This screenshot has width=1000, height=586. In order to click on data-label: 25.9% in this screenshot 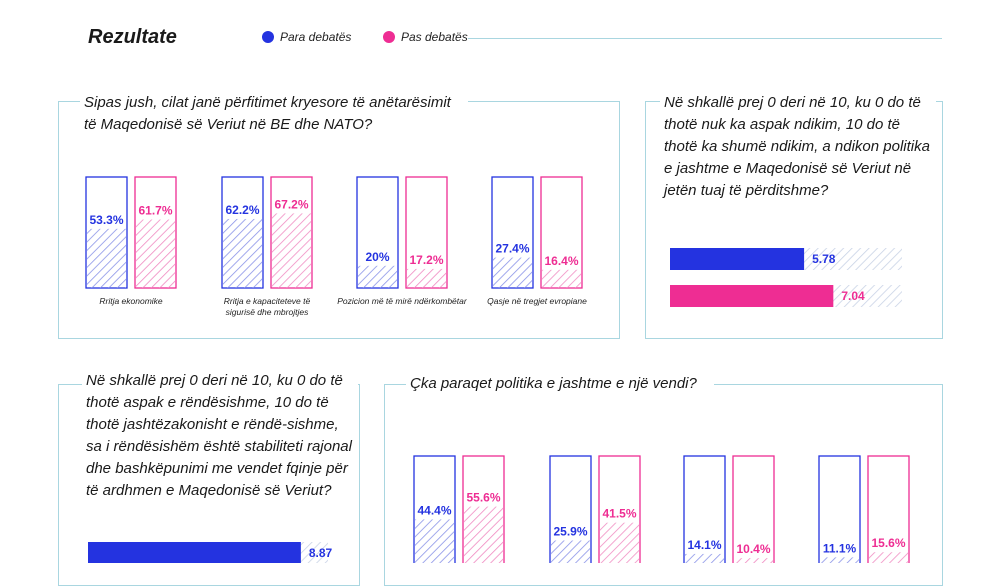, I will do `click(570, 531)`.